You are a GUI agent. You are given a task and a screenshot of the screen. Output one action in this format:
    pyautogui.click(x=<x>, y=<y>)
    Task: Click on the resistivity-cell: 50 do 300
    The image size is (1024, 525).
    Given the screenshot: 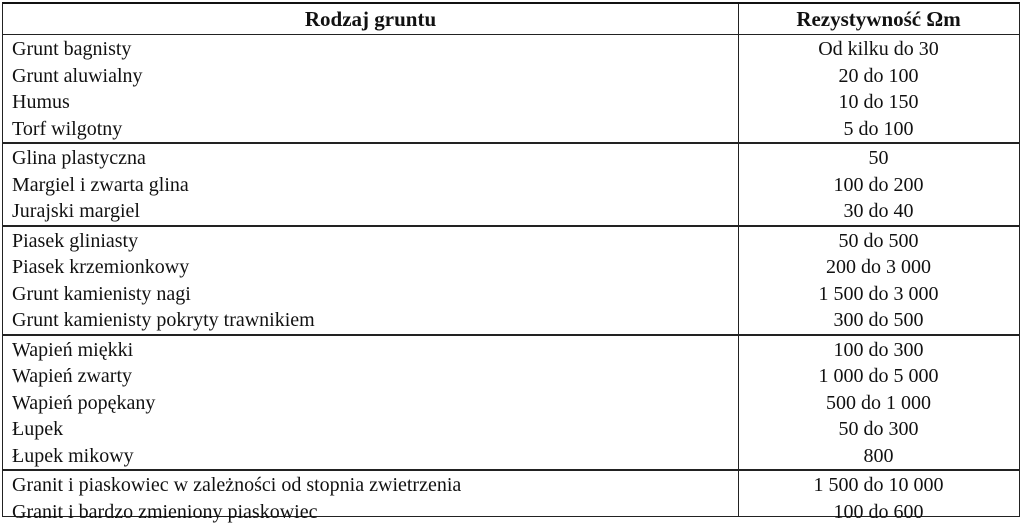 What is the action you would take?
    pyautogui.click(x=878, y=429)
    